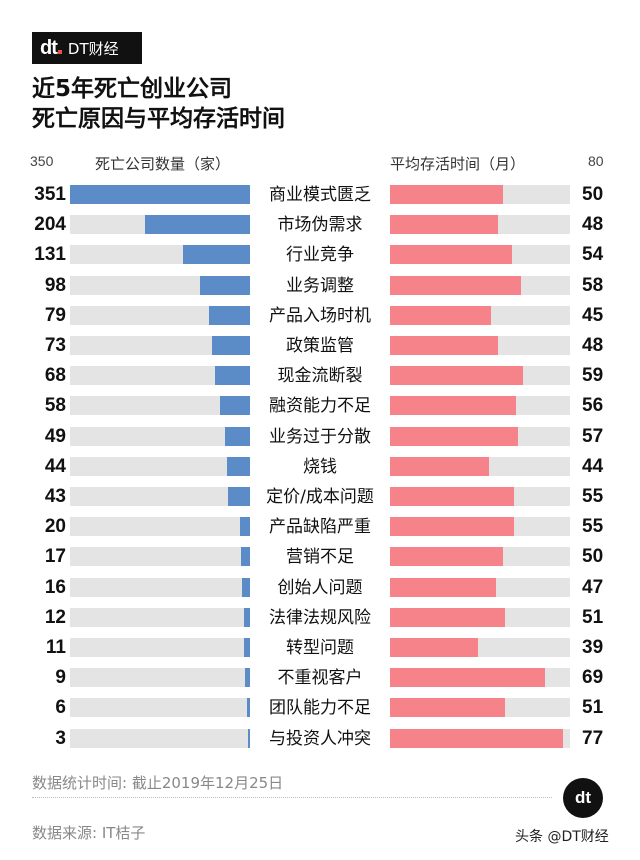 The height and width of the screenshot is (860, 640). I want to click on chart-row: 6 团队能力不足 51, so click(320, 708).